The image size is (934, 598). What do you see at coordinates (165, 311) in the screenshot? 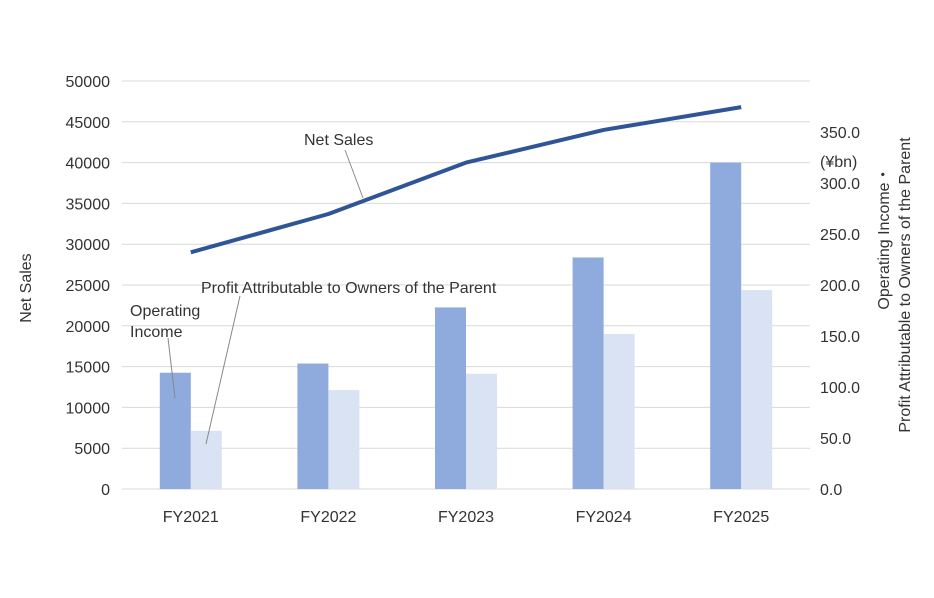
I see `operating-annotation-line1: Operating` at bounding box center [165, 311].